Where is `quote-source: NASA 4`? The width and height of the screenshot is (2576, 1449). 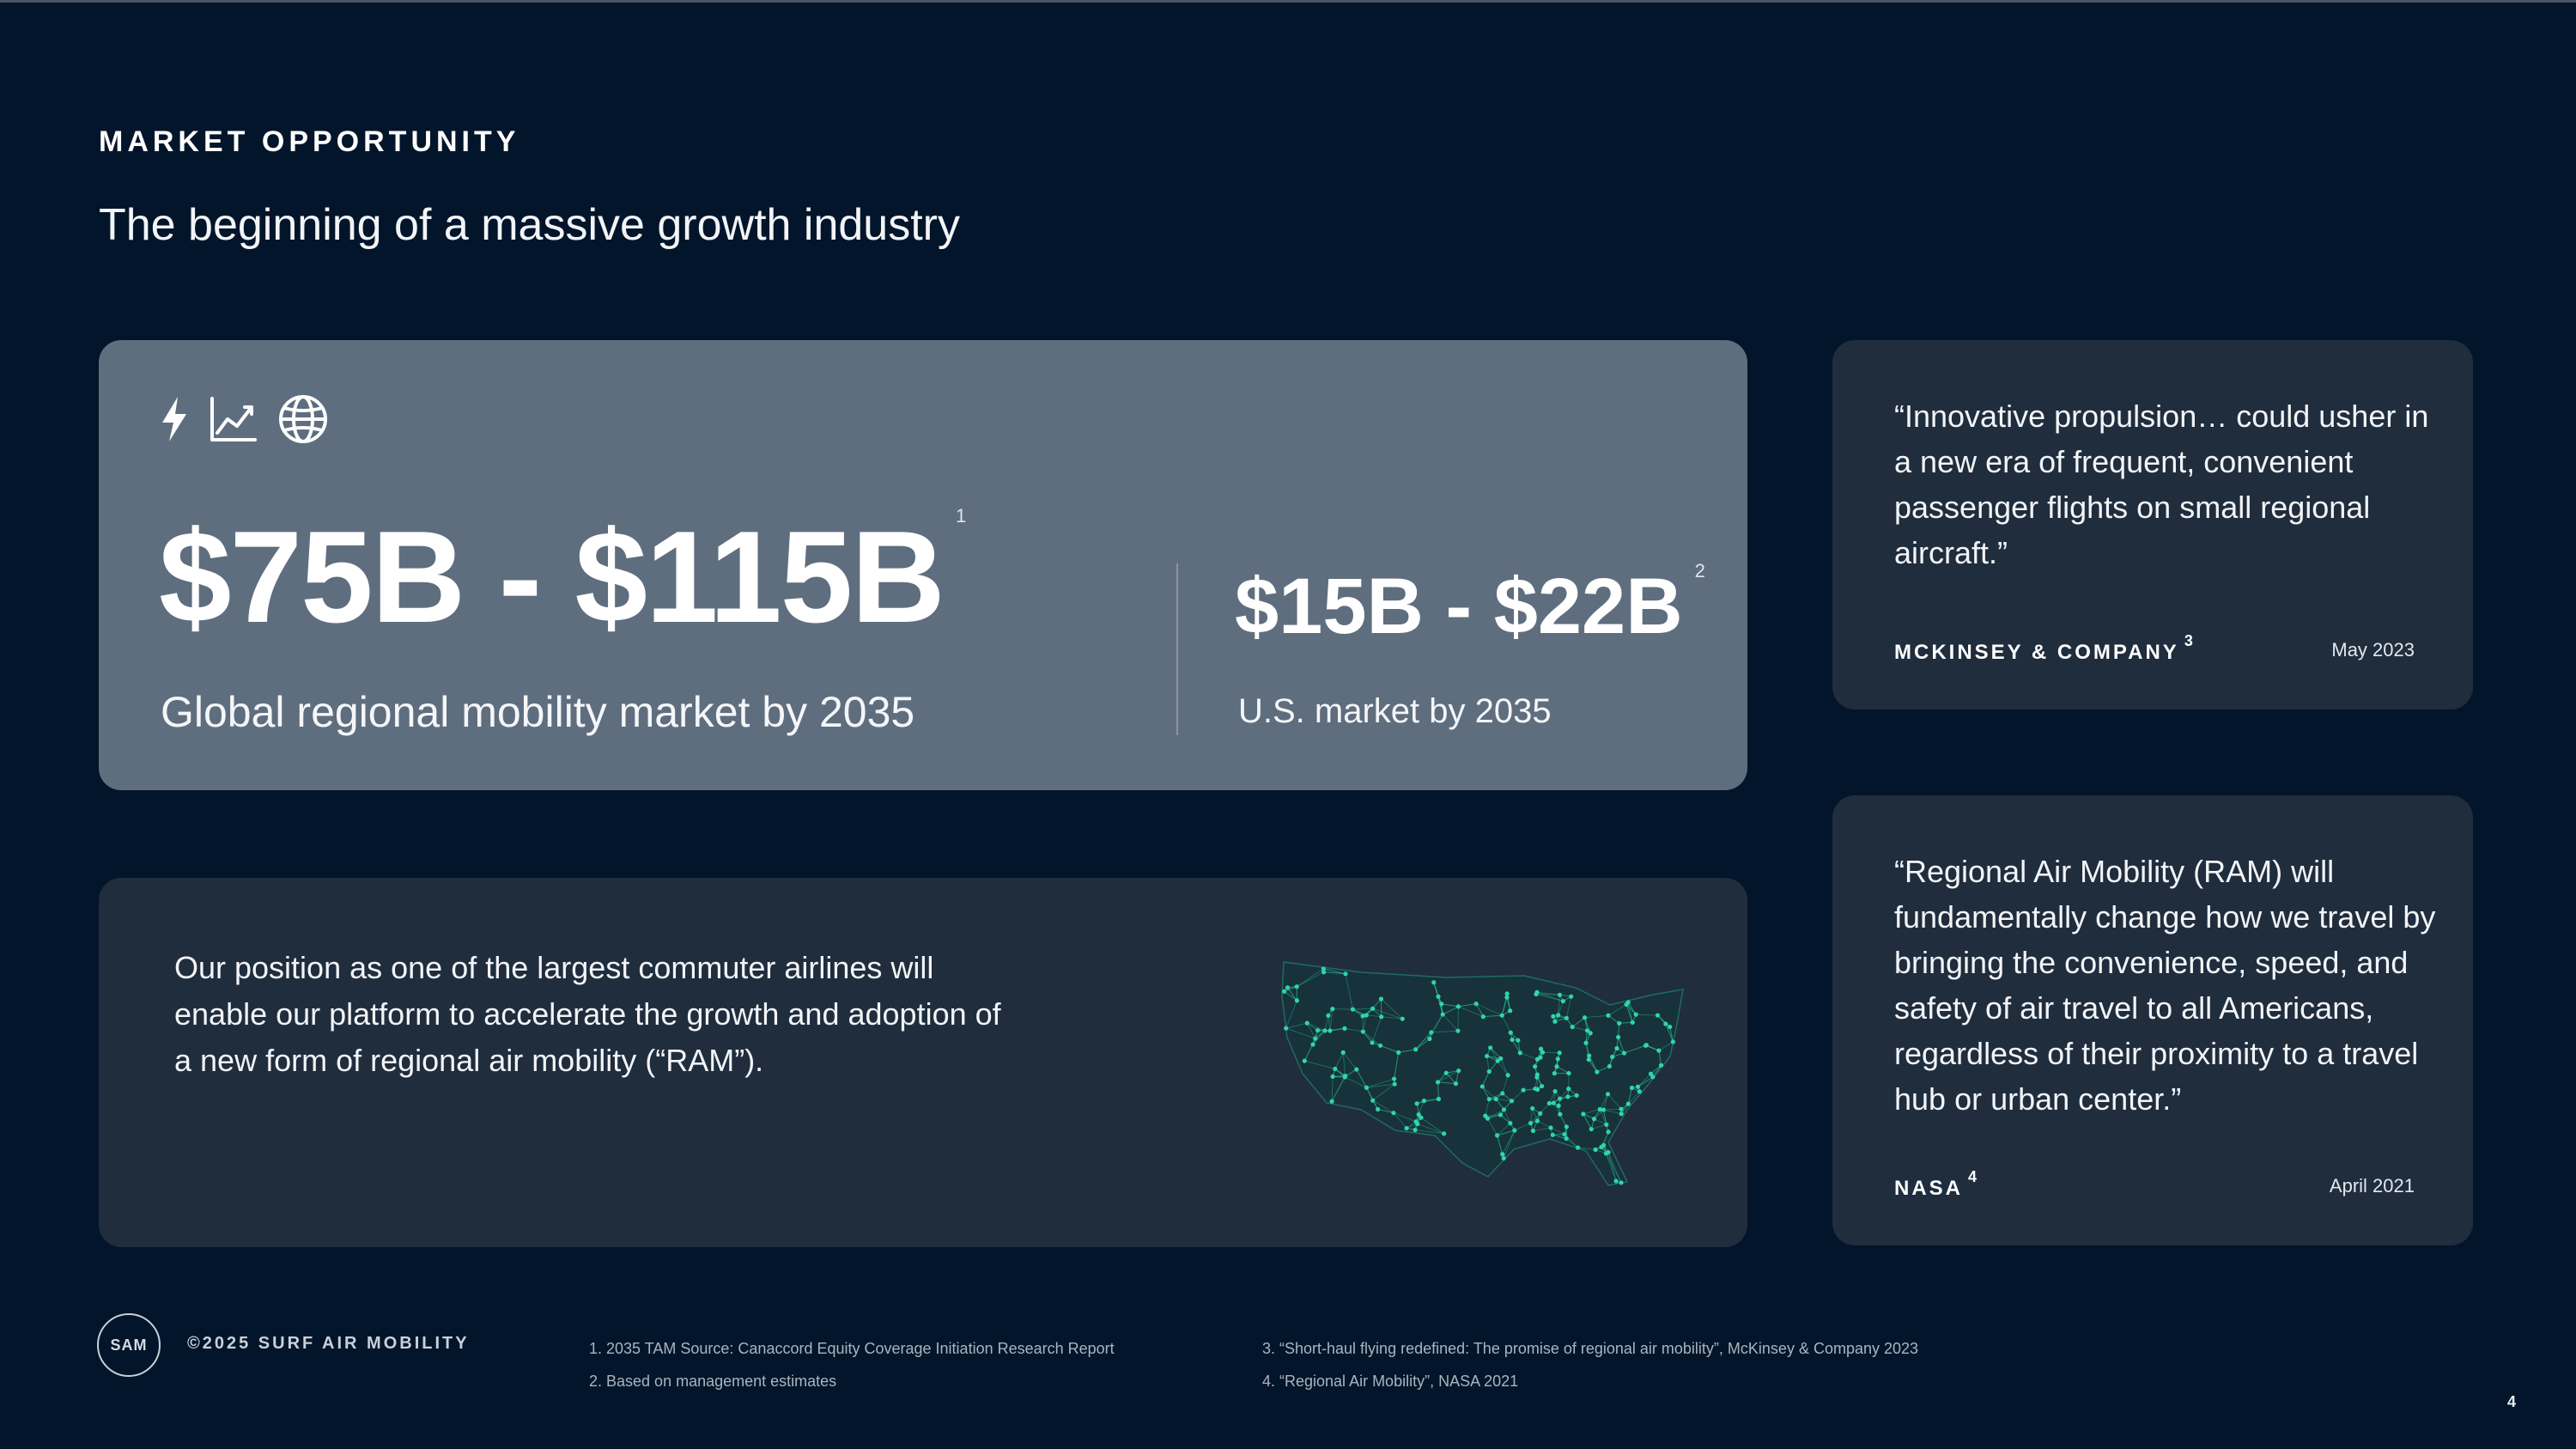 quote-source: NASA 4 is located at coordinates (1936, 1184).